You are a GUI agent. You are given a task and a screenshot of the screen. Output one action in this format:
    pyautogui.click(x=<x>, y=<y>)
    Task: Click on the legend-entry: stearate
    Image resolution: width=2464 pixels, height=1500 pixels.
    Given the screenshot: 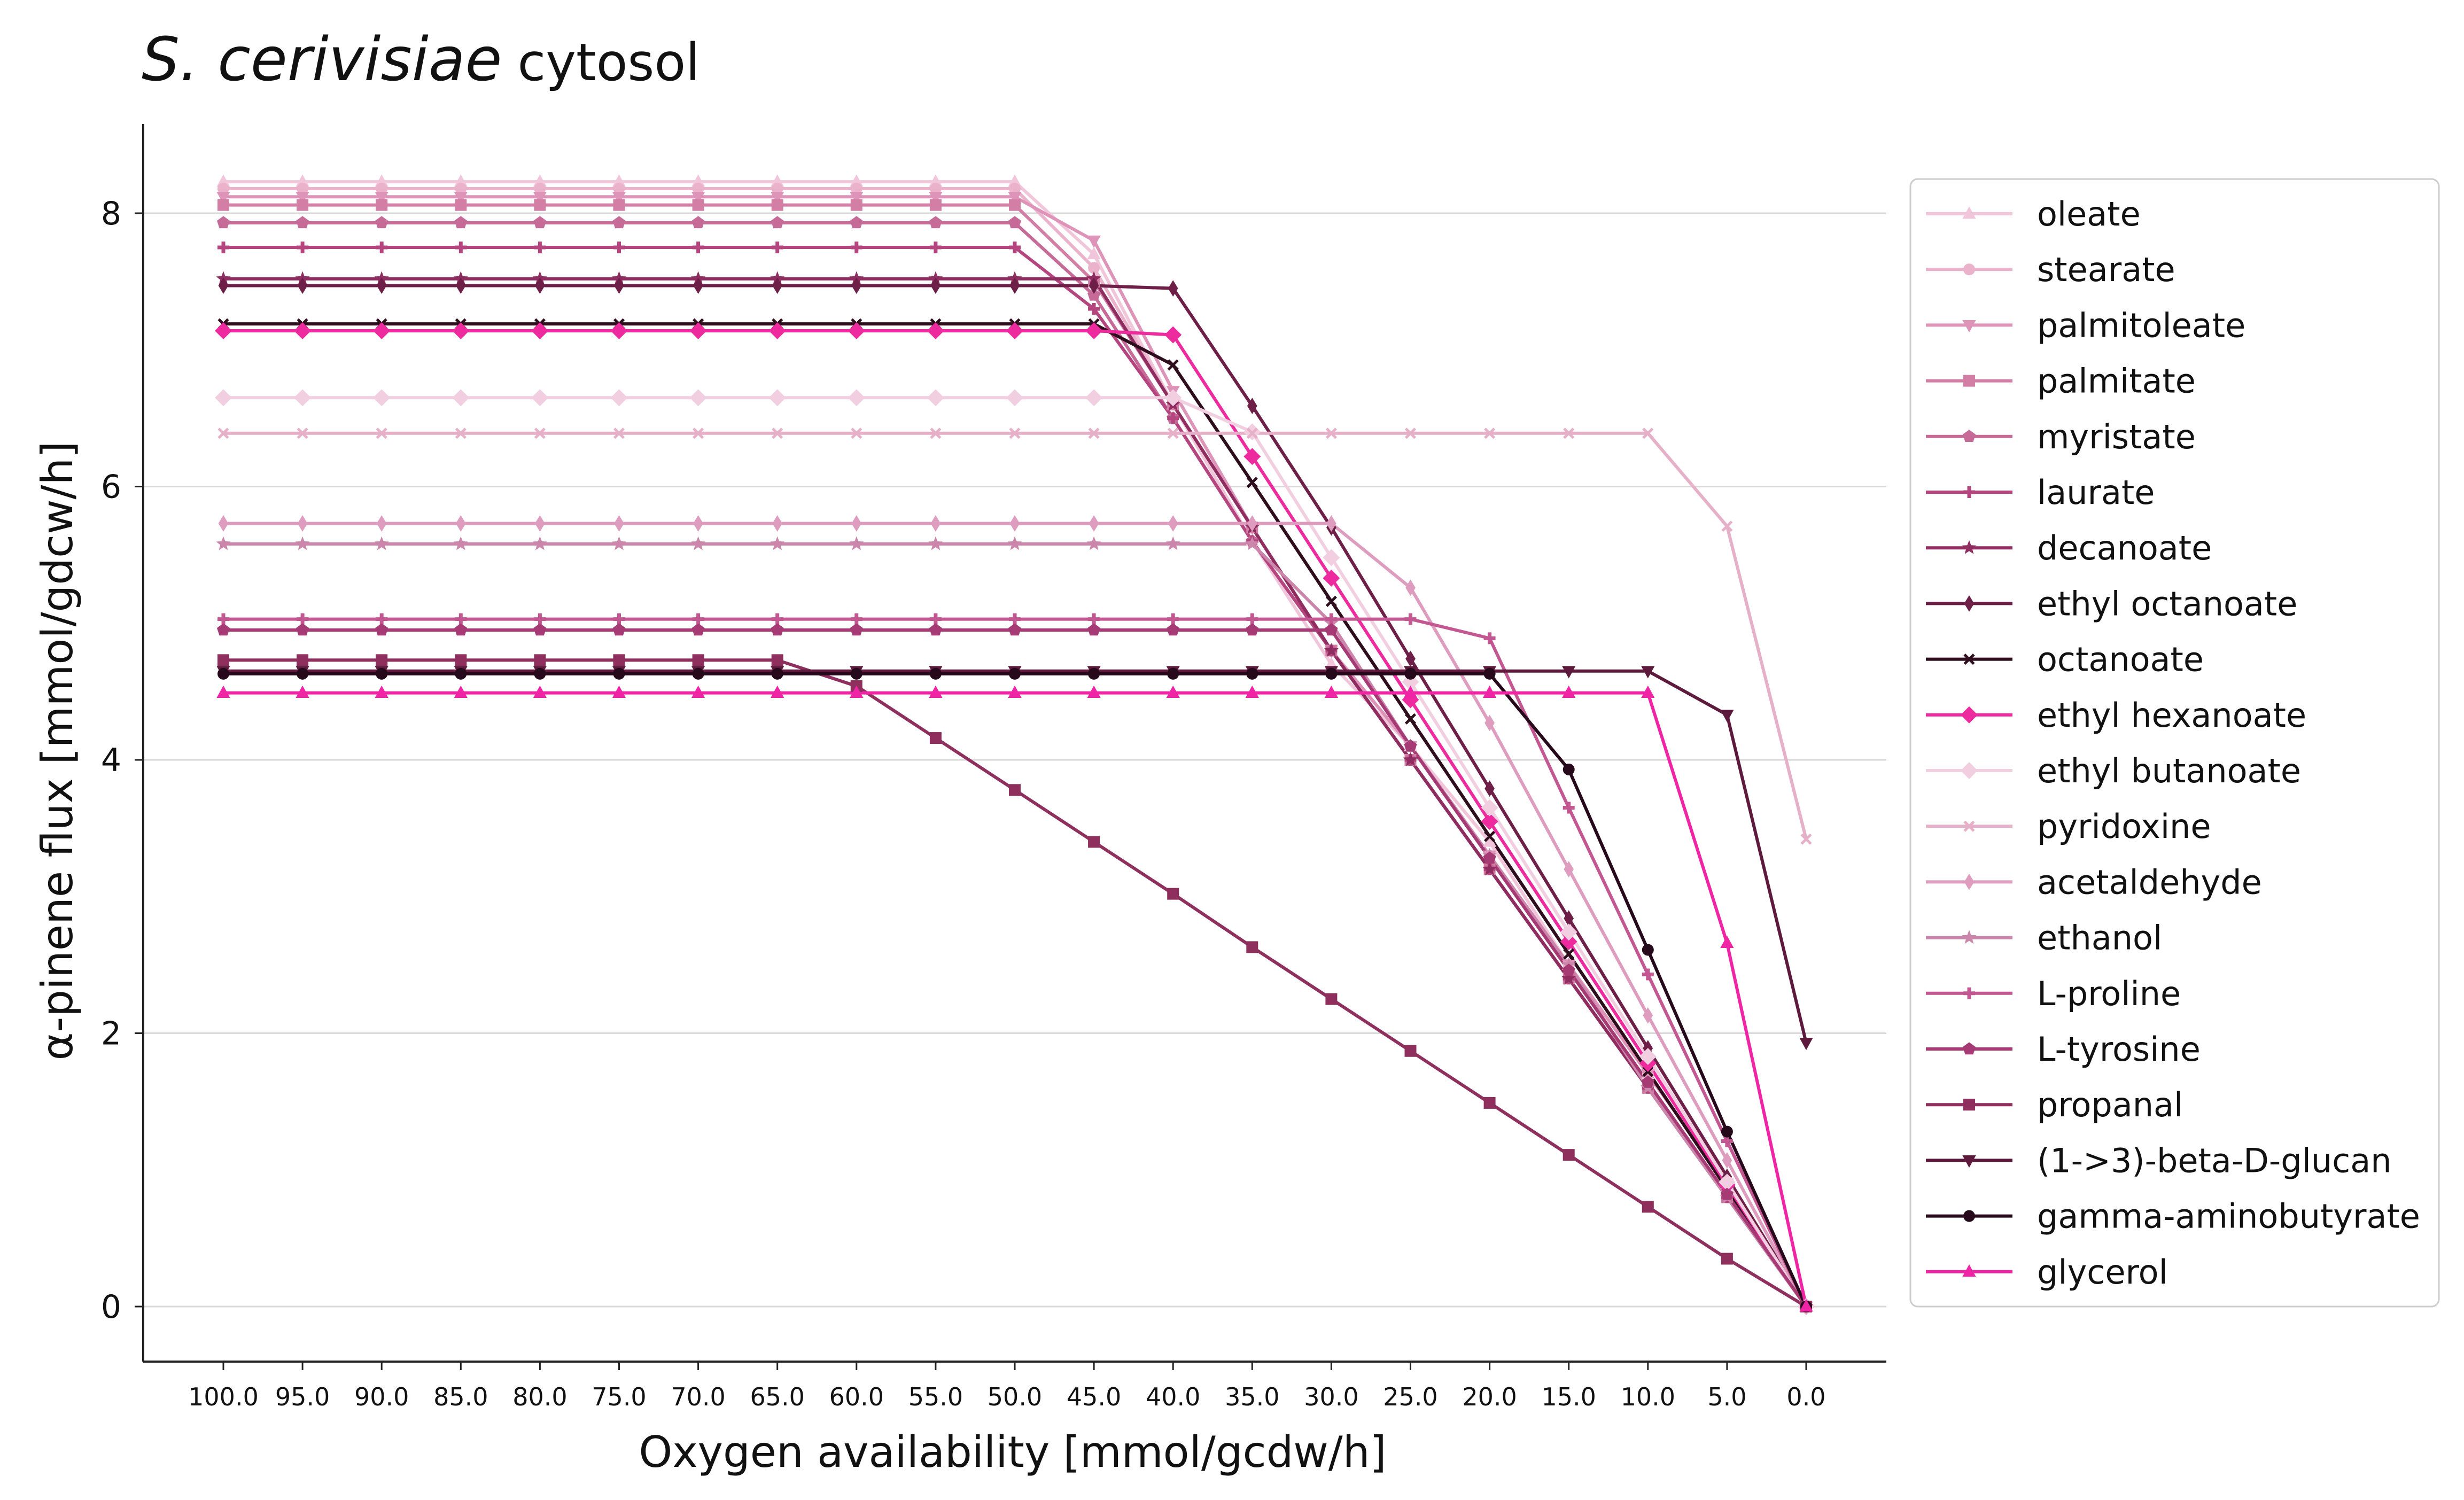 What is the action you would take?
    pyautogui.click(x=2050, y=269)
    